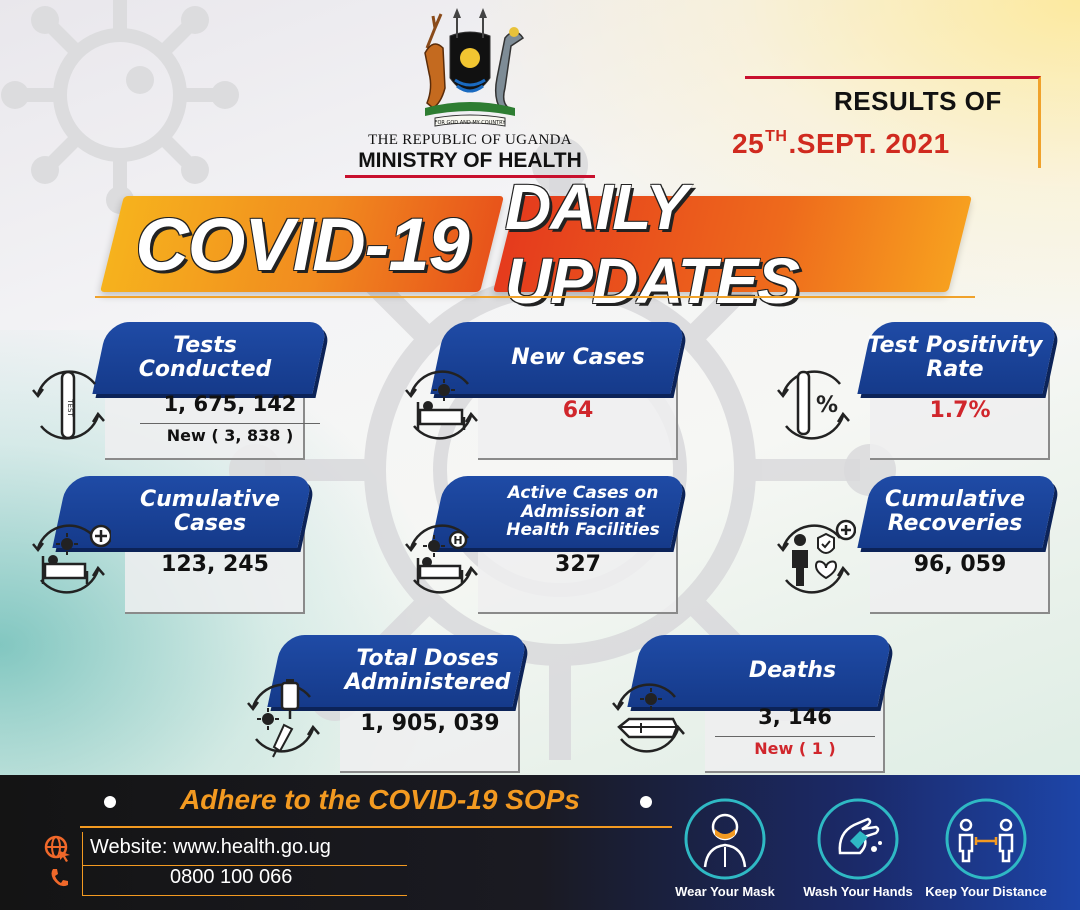  What do you see at coordinates (646, 802) in the screenshot?
I see `bullet-dot-right` at bounding box center [646, 802].